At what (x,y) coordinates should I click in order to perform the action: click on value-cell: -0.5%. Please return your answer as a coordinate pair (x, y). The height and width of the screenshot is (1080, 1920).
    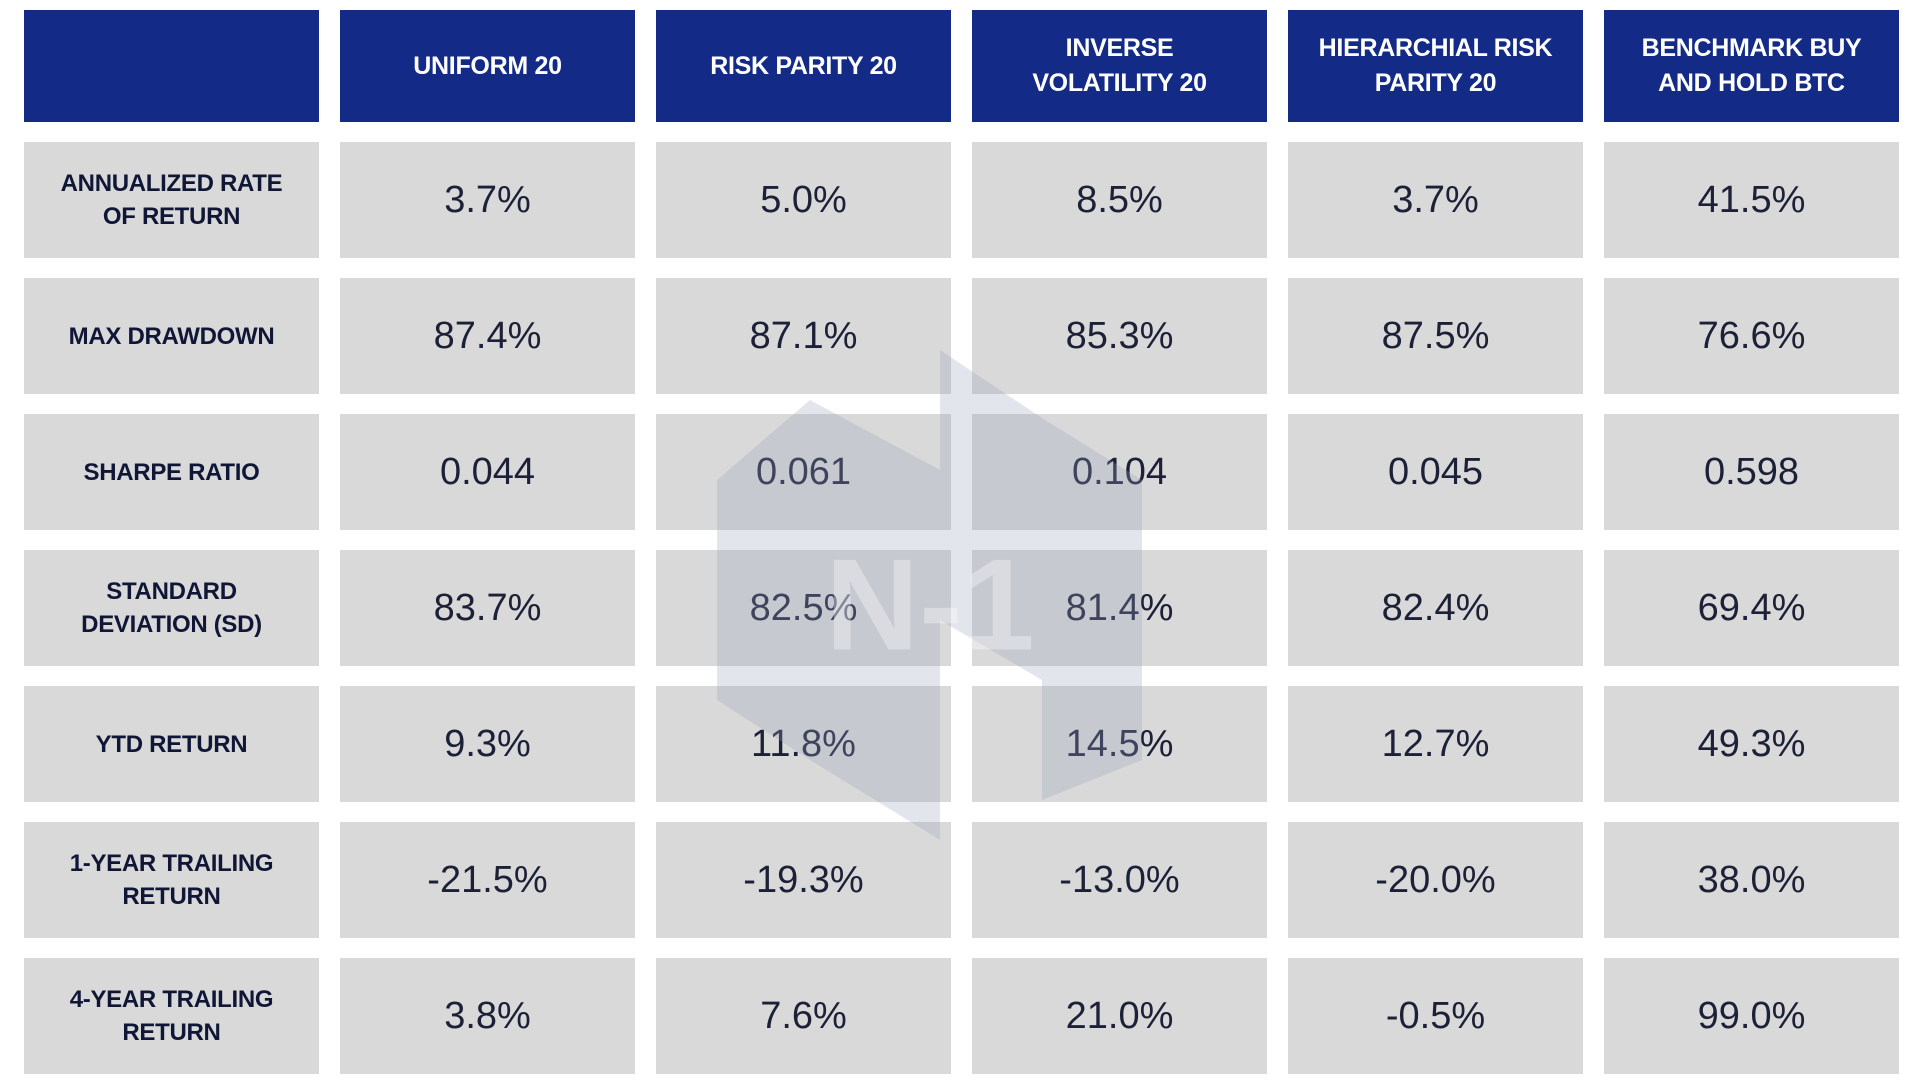
    Looking at the image, I should click on (1435, 1016).